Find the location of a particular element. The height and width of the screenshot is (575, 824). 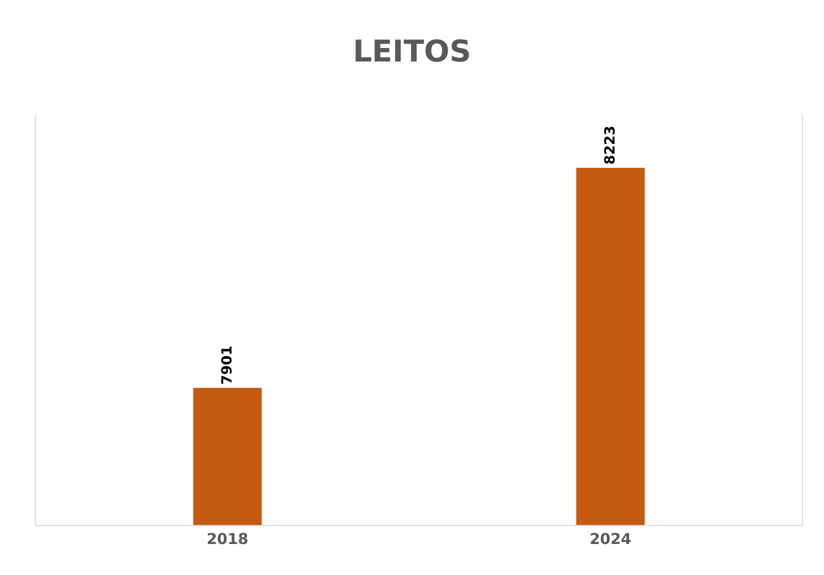

data-label: 7901 is located at coordinates (228, 365).